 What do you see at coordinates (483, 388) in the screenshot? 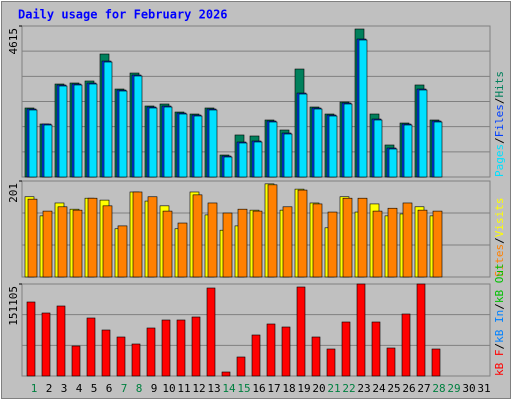
I see `x-tick-label: 31` at bounding box center [483, 388].